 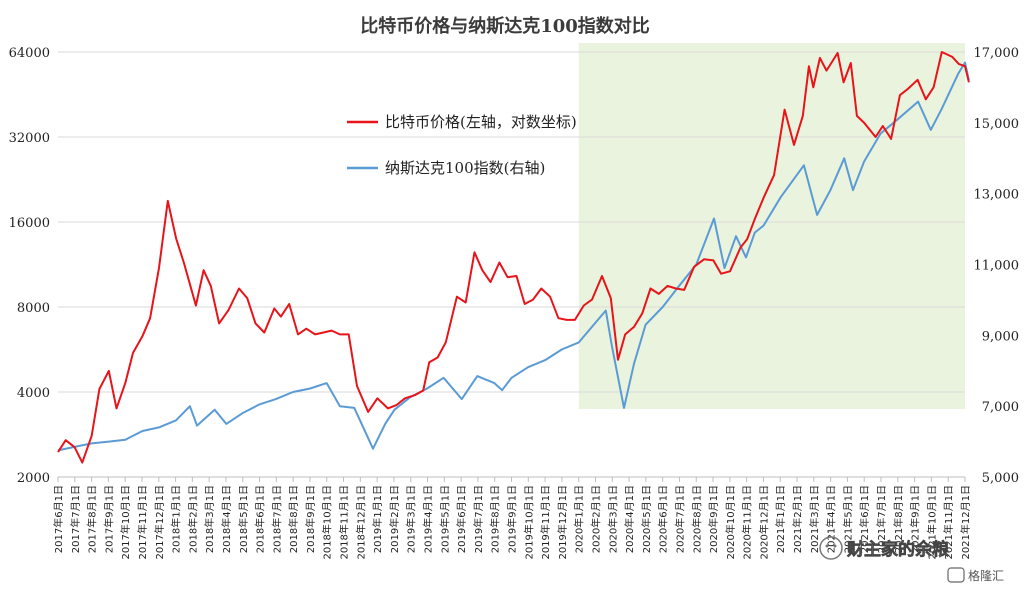 I want to click on x-tick-label: 2020年4月1日, so click(x=629, y=519).